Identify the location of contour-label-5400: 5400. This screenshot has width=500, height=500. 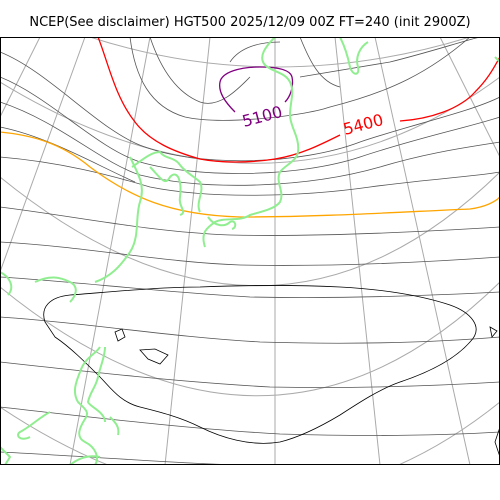
(363, 124).